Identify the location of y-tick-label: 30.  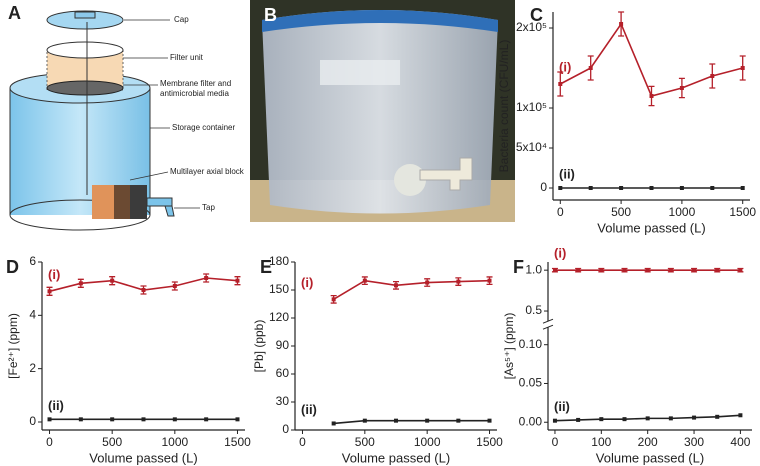
(283, 401).